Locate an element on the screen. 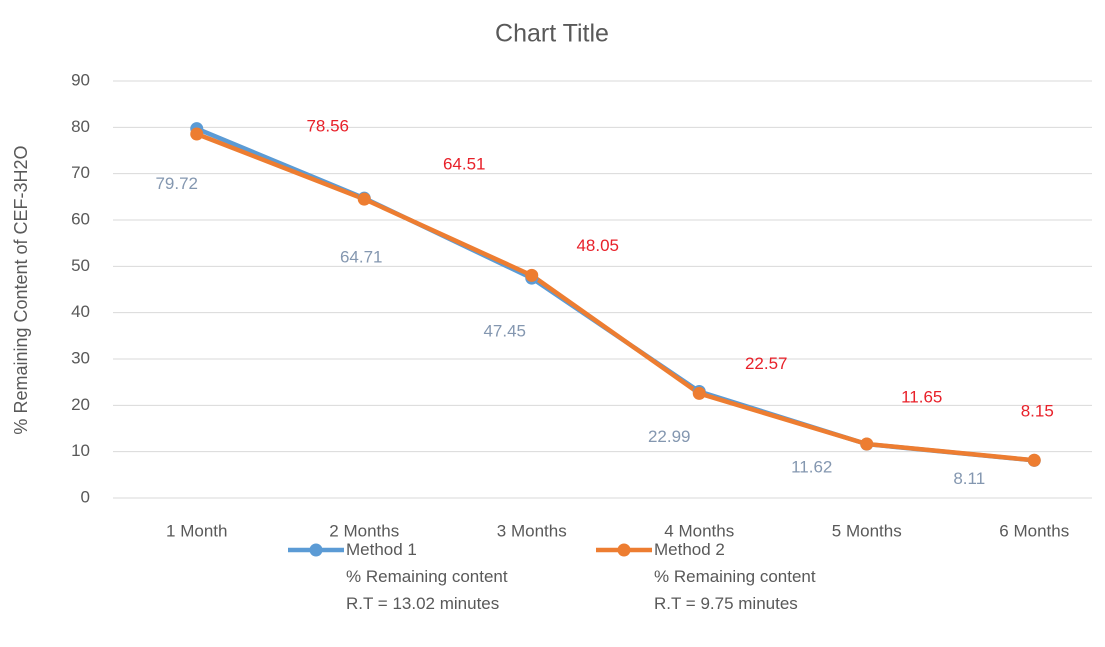 This screenshot has width=1105, height=647. chart-title: Chart Title is located at coordinates (552, 34).